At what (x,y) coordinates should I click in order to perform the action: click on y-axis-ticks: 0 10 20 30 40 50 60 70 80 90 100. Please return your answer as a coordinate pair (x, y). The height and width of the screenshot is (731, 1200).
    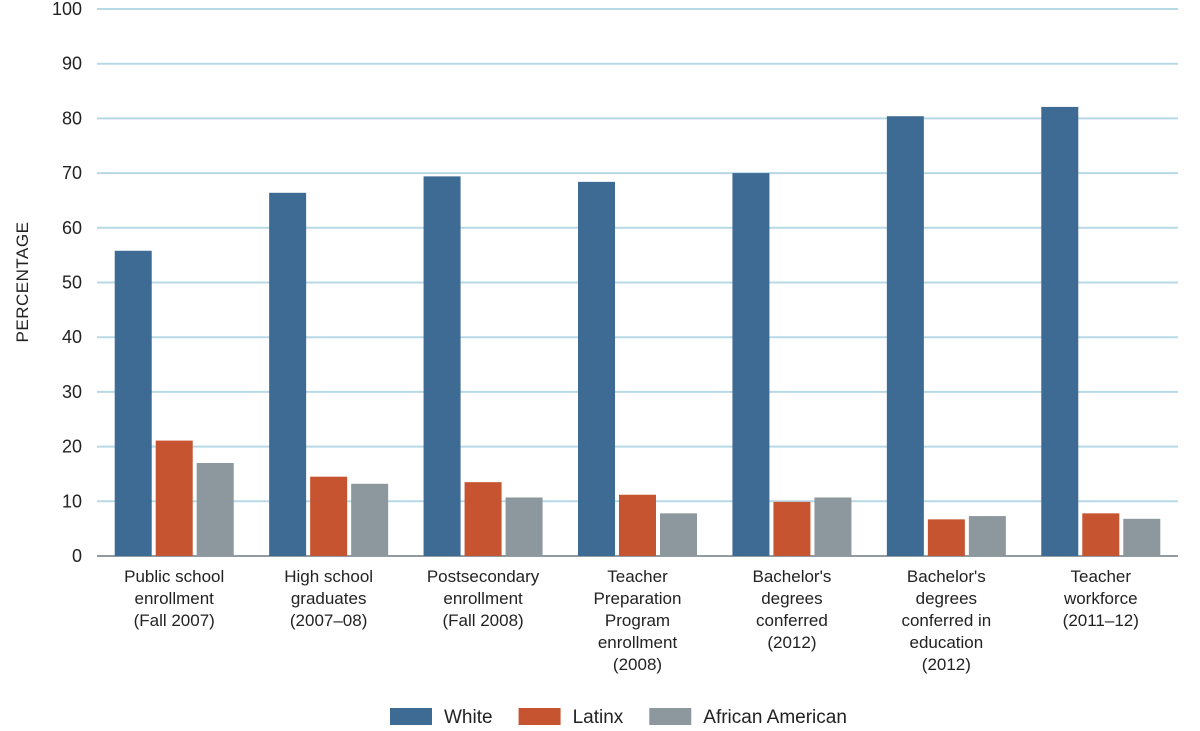
    Looking at the image, I should click on (67, 283).